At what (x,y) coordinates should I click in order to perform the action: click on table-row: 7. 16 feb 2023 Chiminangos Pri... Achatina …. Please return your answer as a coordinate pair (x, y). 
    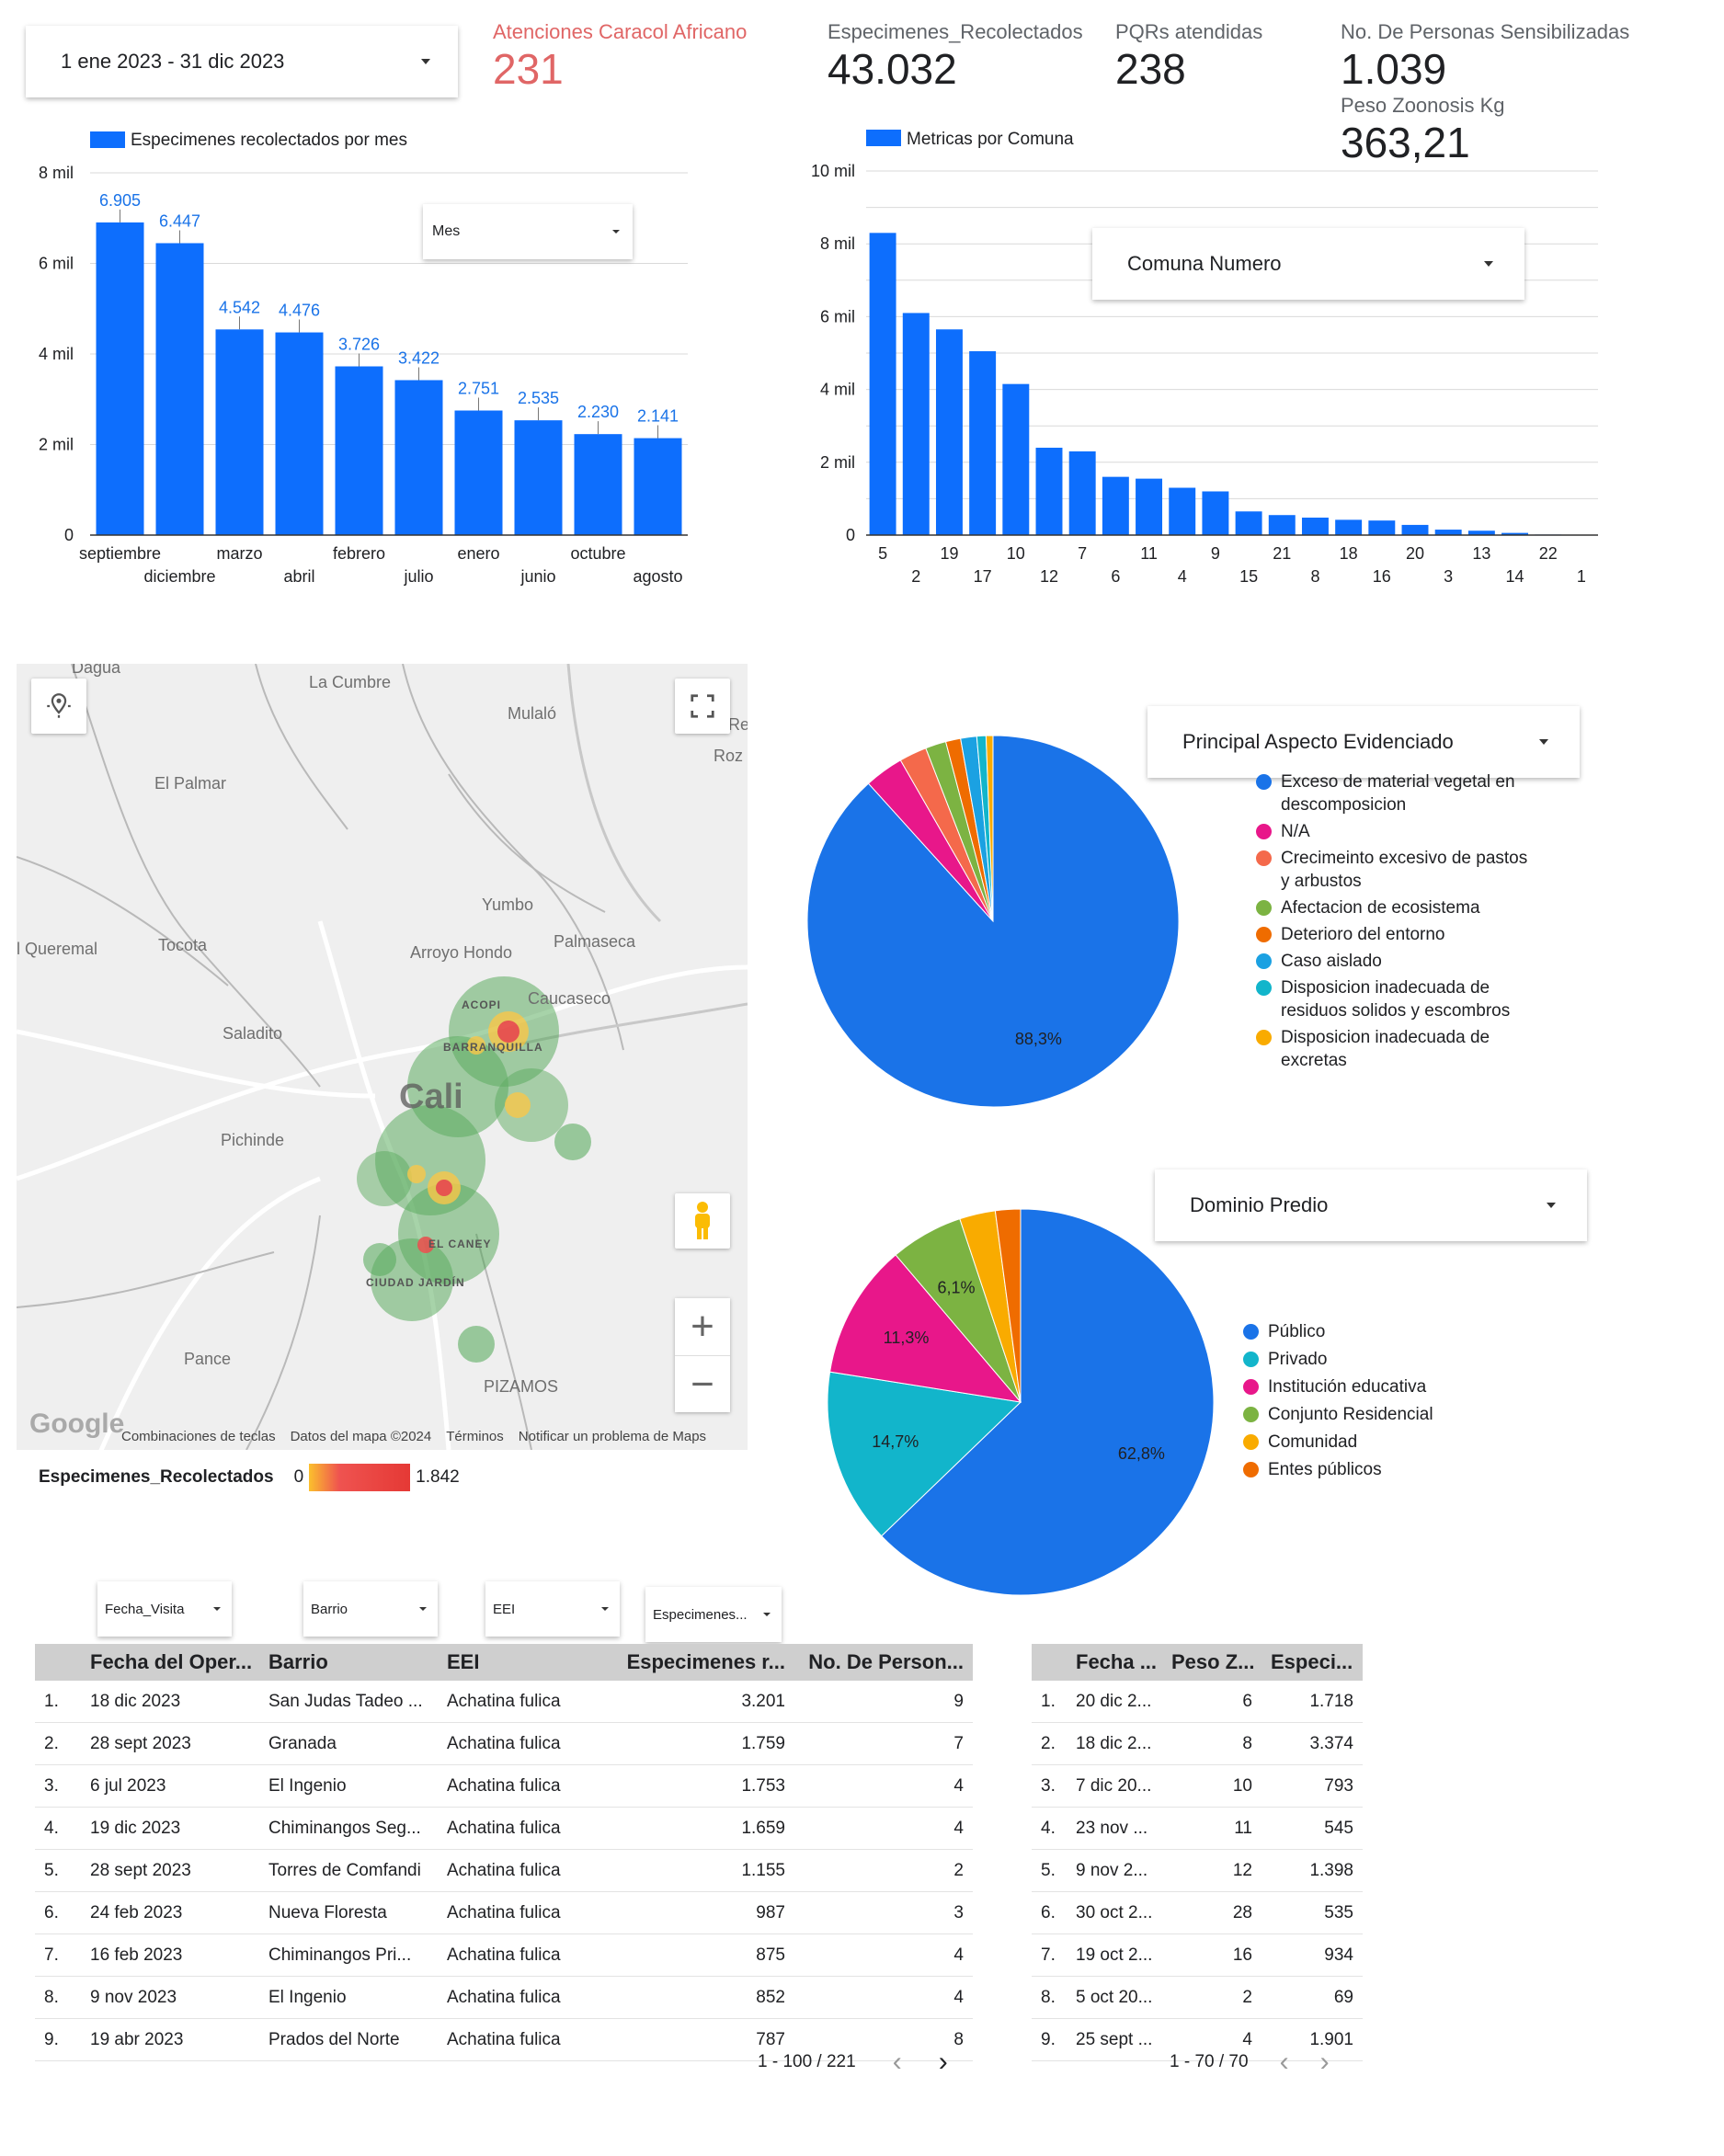
    Looking at the image, I should click on (504, 1955).